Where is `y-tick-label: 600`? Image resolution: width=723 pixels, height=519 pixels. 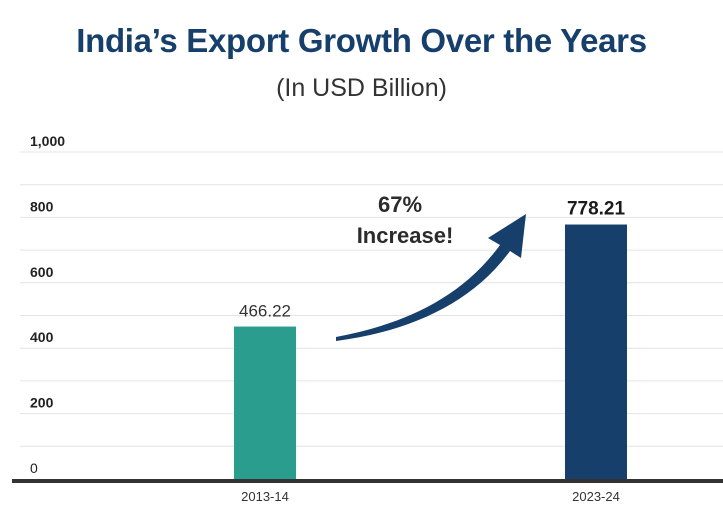
y-tick-label: 600 is located at coordinates (42, 272).